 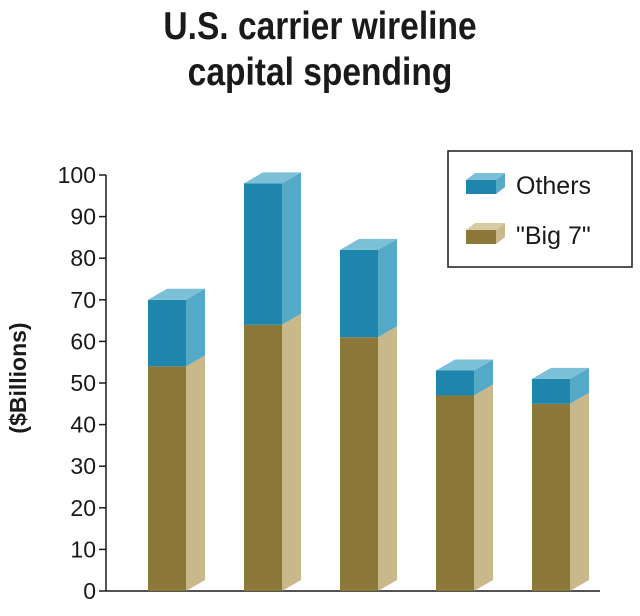 What do you see at coordinates (320, 26) in the screenshot?
I see `chart-title-line-1: U.S. carrier wireline` at bounding box center [320, 26].